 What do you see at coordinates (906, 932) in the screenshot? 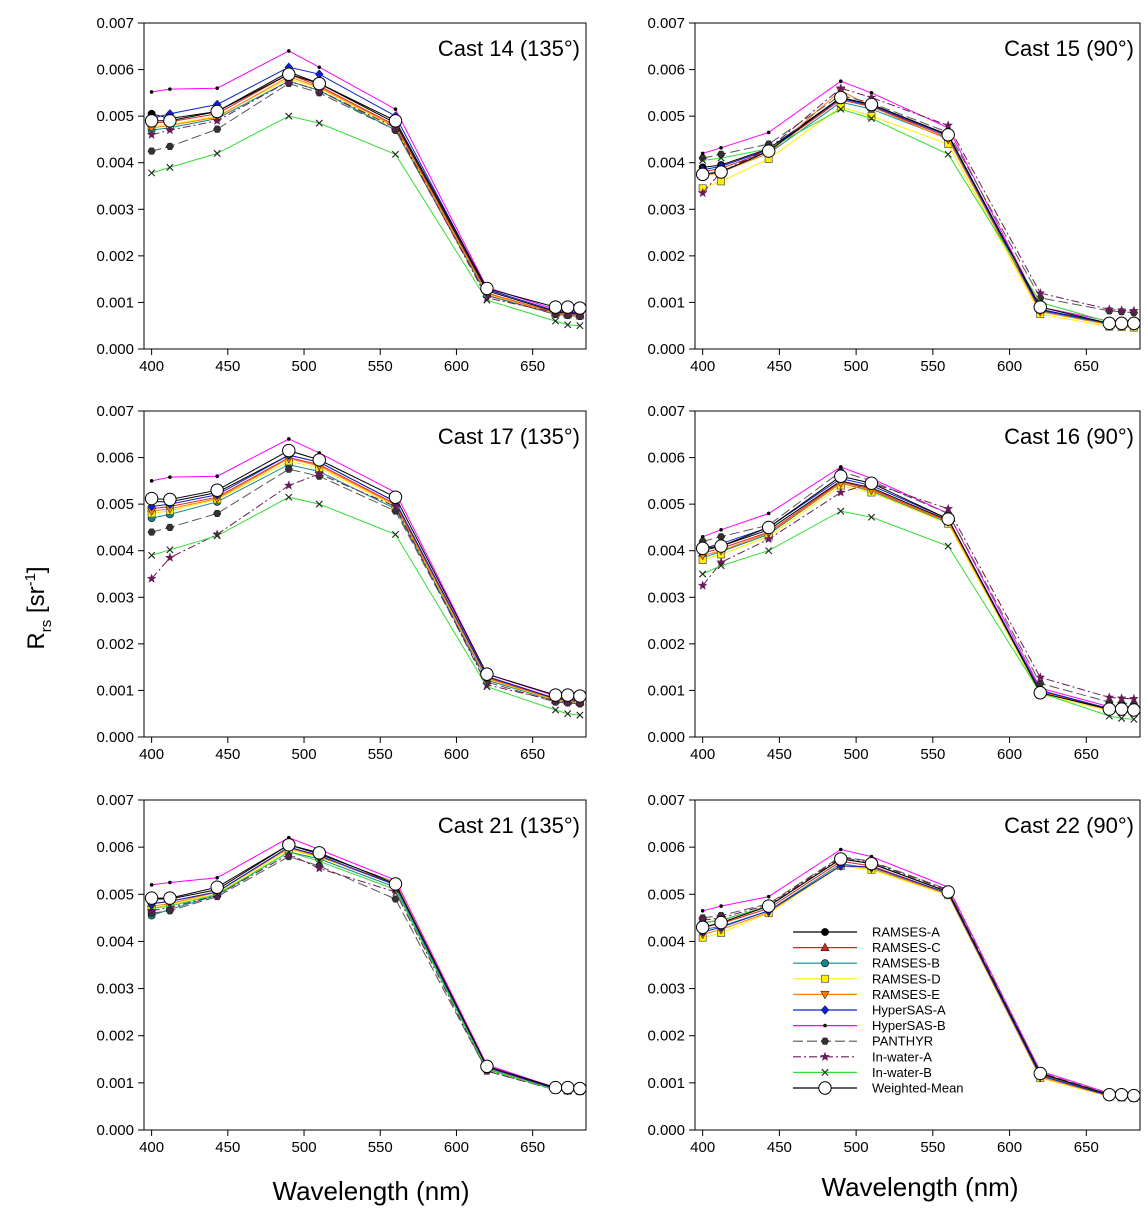
I see `legend-label: RAMSES-A` at bounding box center [906, 932].